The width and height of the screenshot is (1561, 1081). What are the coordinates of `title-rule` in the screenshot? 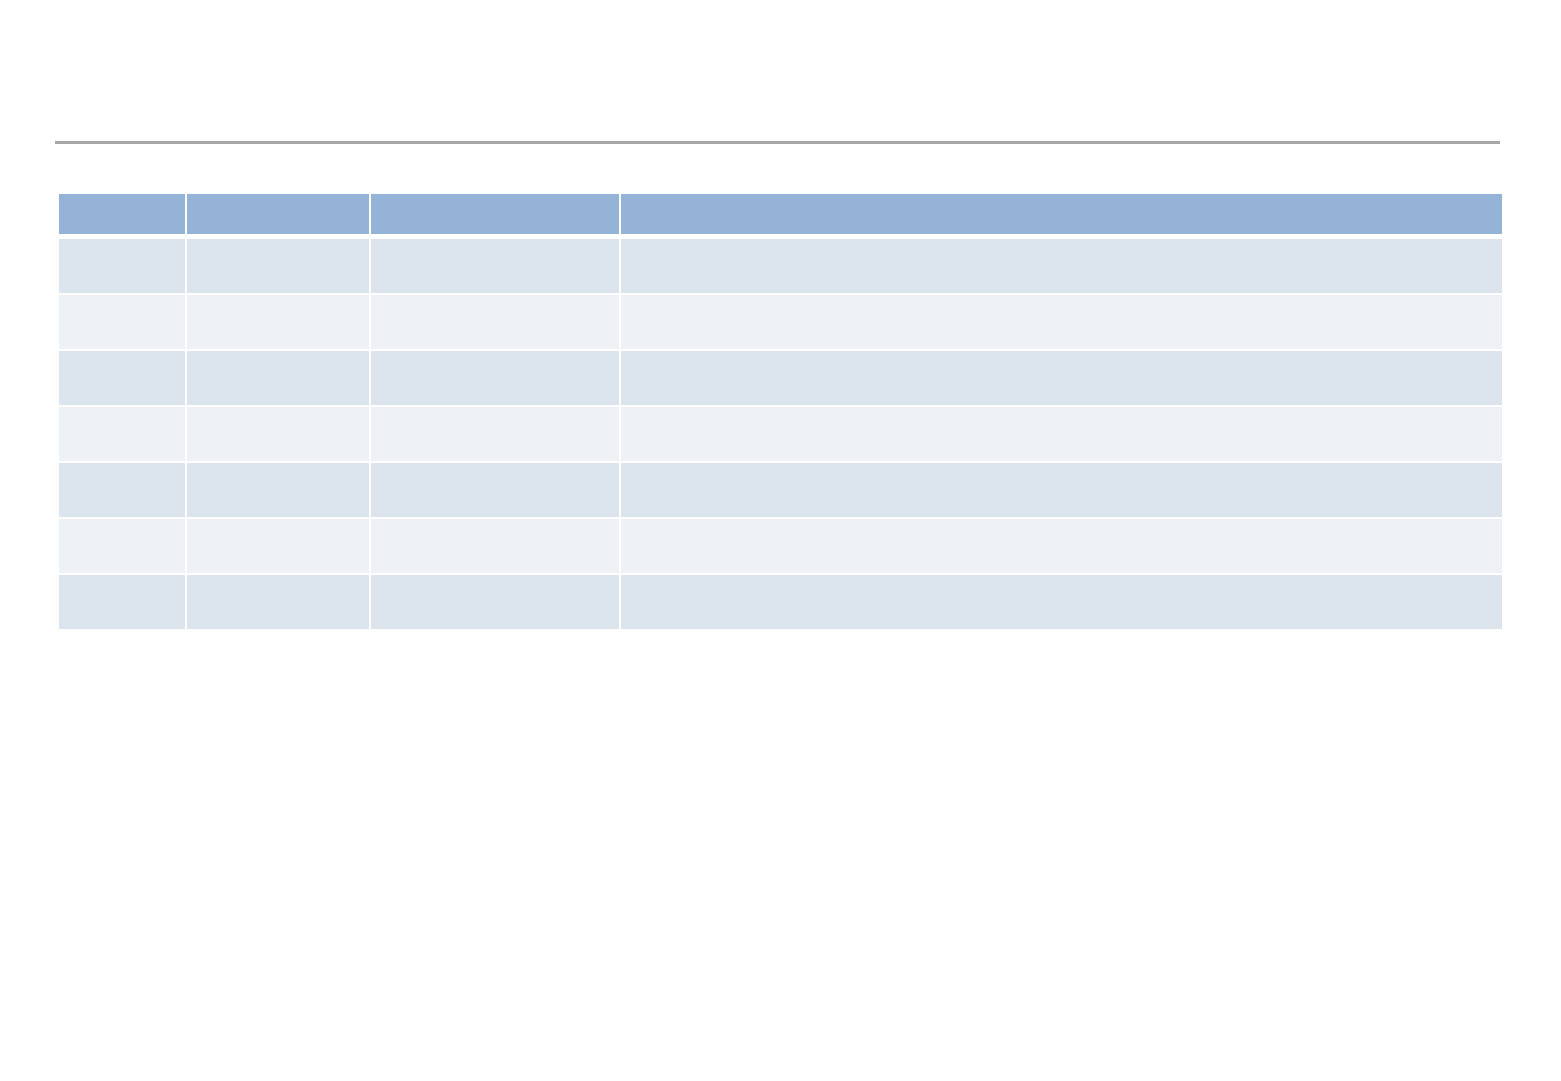 It's located at (777, 142).